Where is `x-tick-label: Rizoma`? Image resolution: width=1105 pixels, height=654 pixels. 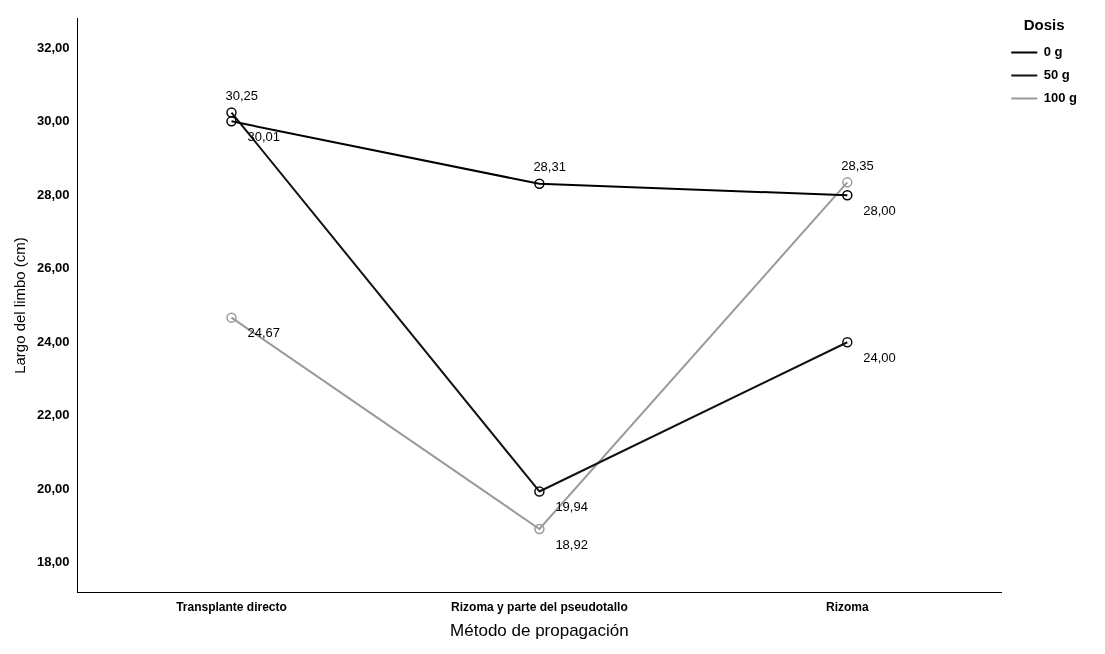 x-tick-label: Rizoma is located at coordinates (847, 606).